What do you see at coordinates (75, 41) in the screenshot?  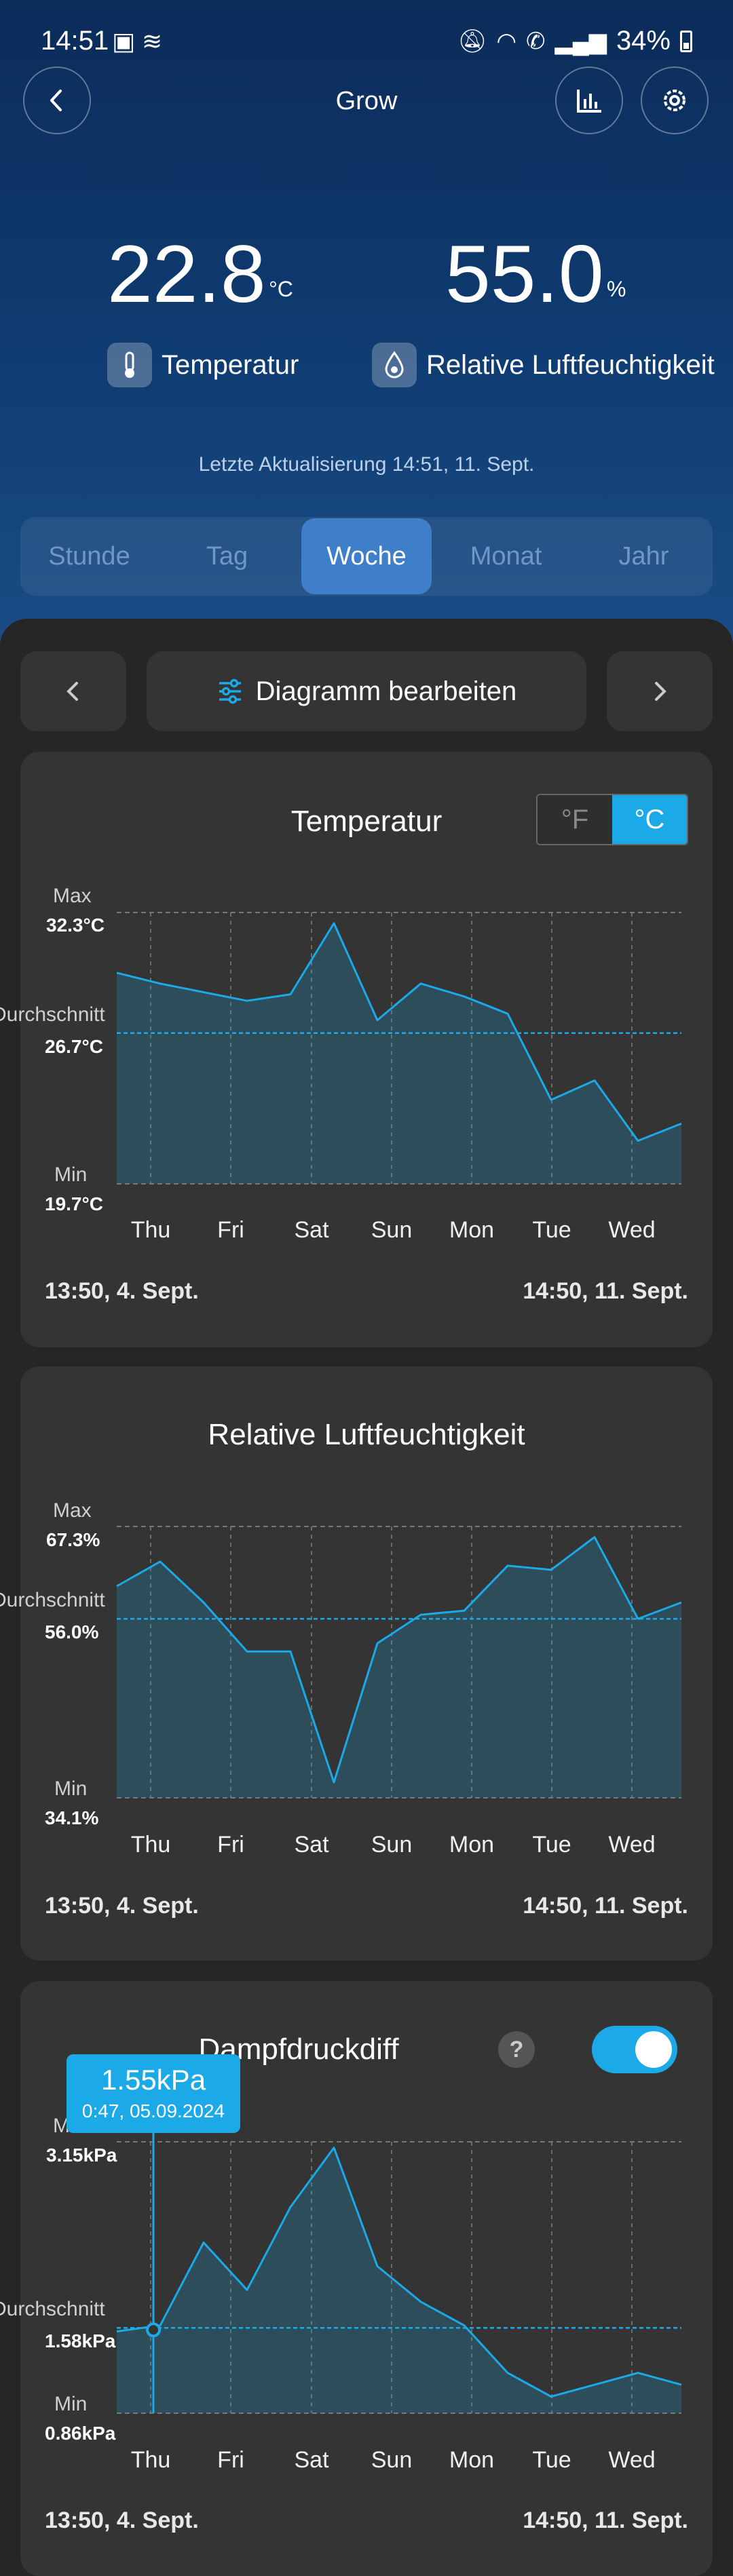 I see `status-time: 14:51` at bounding box center [75, 41].